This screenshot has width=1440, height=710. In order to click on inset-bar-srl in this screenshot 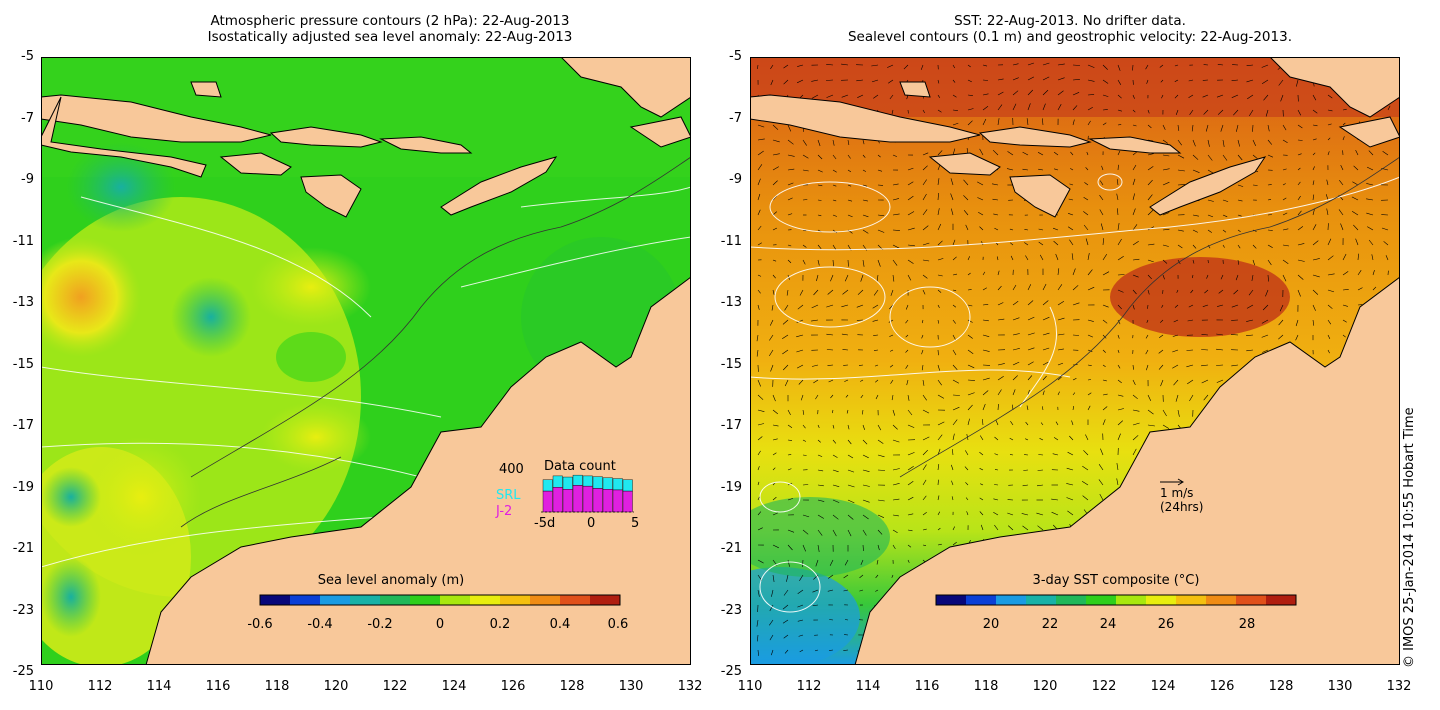, I will do `click(587, 481)`.